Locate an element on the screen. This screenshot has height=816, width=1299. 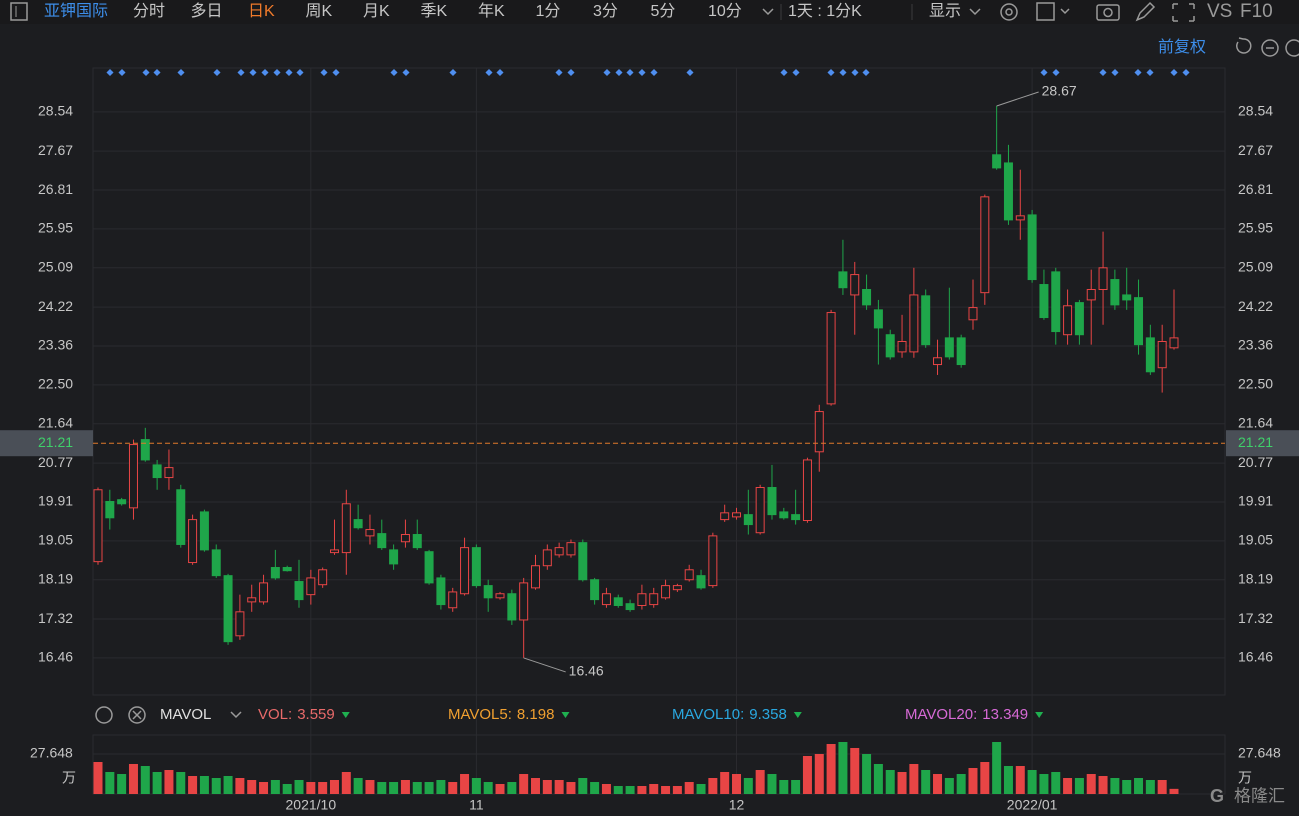
settings-icon-core is located at coordinates (1009, 12).